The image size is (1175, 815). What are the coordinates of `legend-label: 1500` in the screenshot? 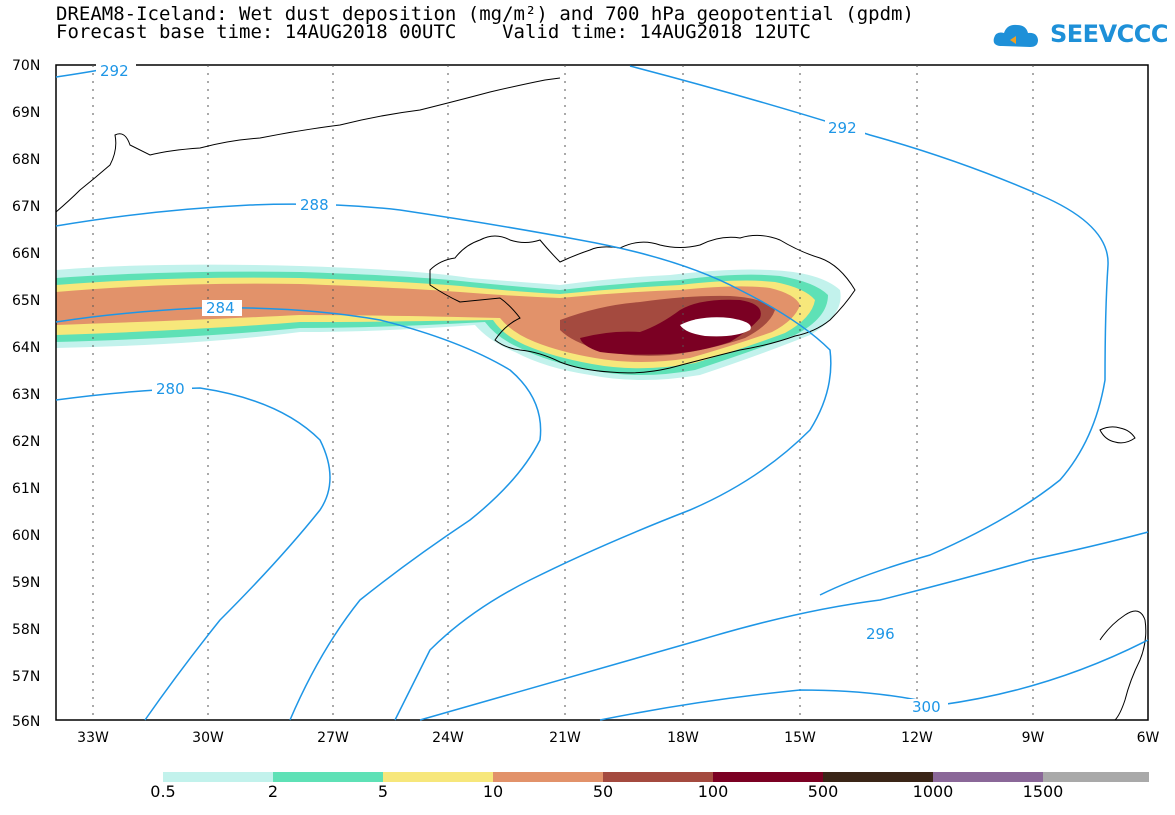 It's located at (1043, 791).